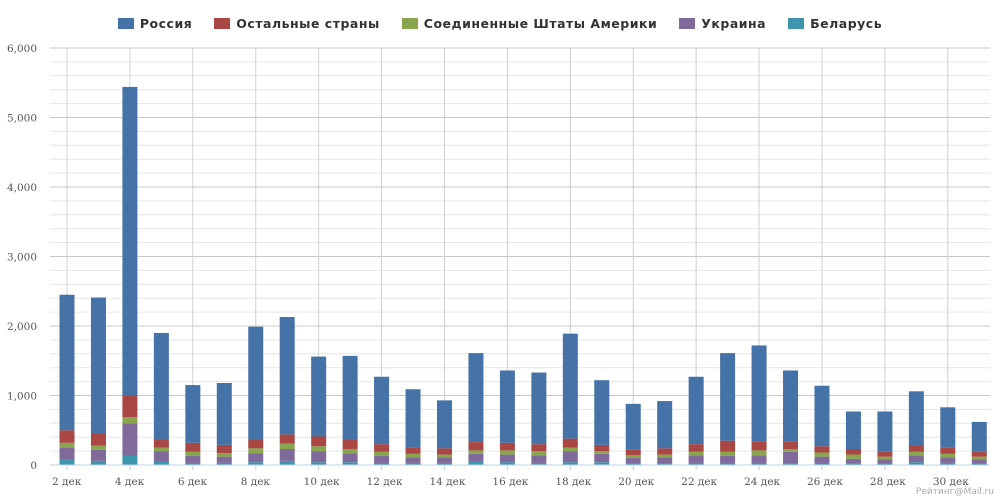  What do you see at coordinates (529, 23) in the screenshot?
I see `legend-item: Соединенные Штаты Америки` at bounding box center [529, 23].